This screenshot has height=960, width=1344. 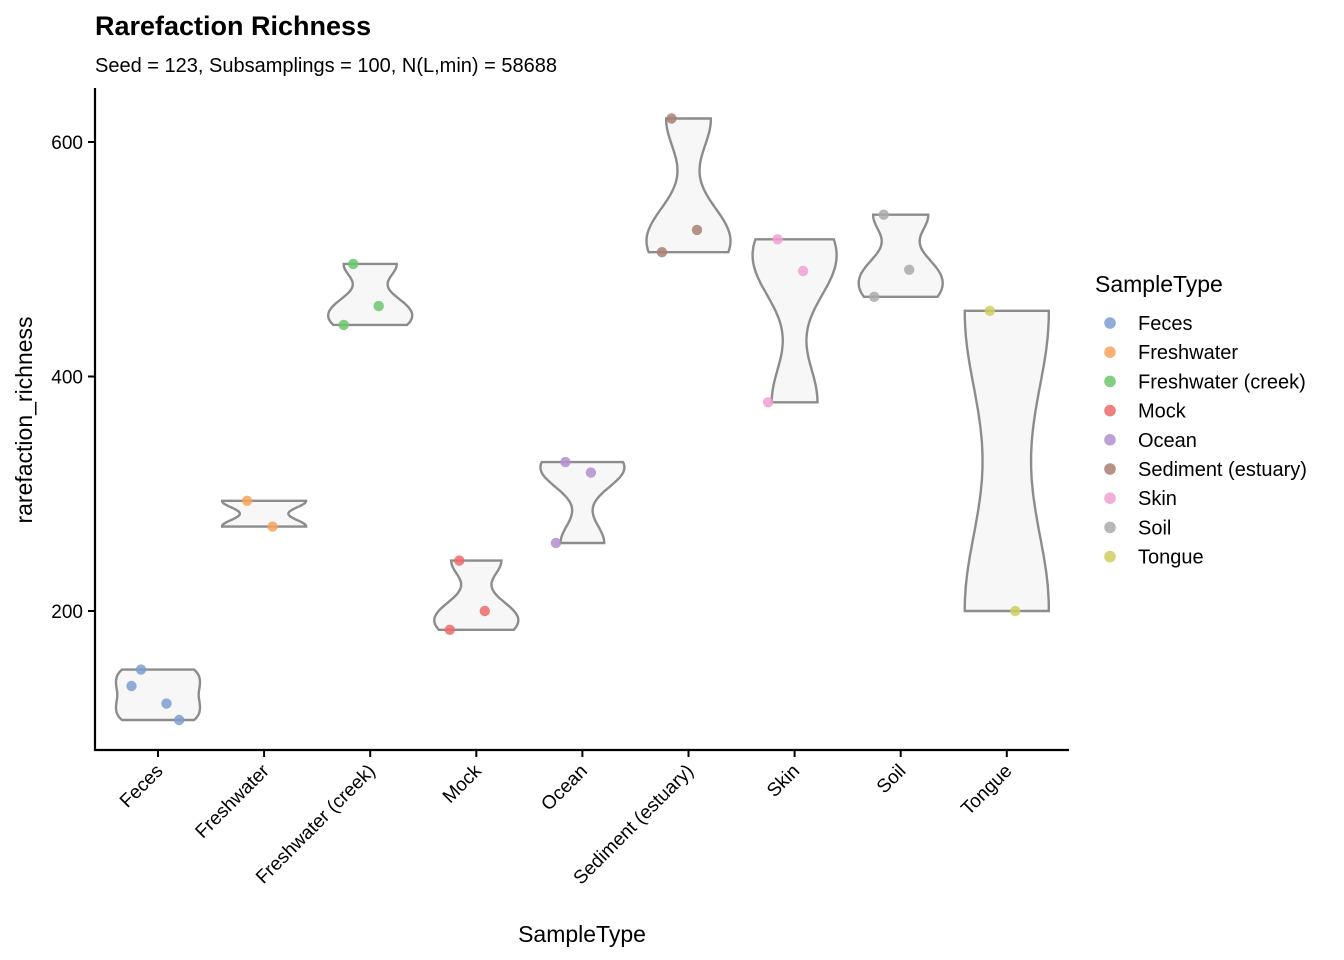 I want to click on y-axis-title: rarefaction_richness, so click(x=24, y=419).